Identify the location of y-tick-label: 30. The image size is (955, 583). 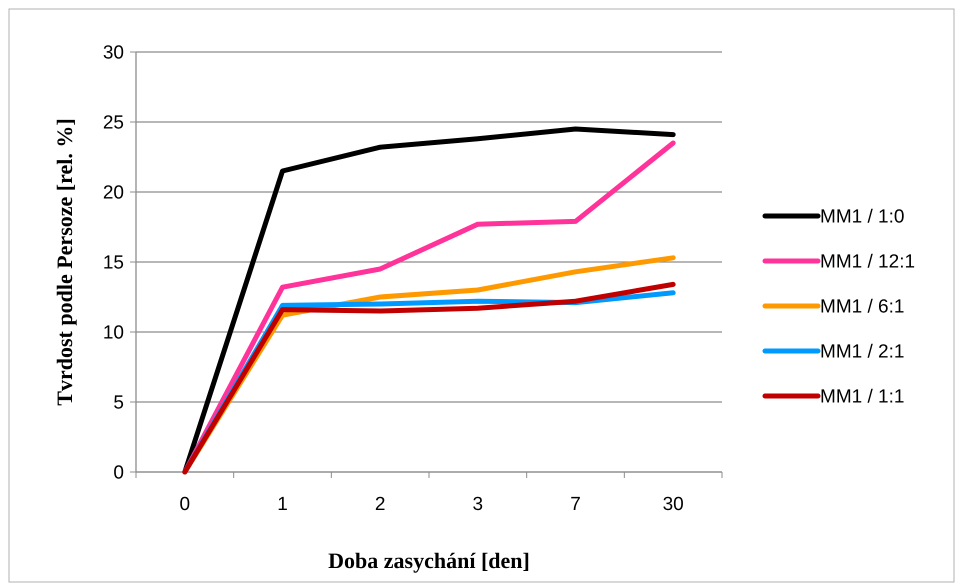
(113, 53).